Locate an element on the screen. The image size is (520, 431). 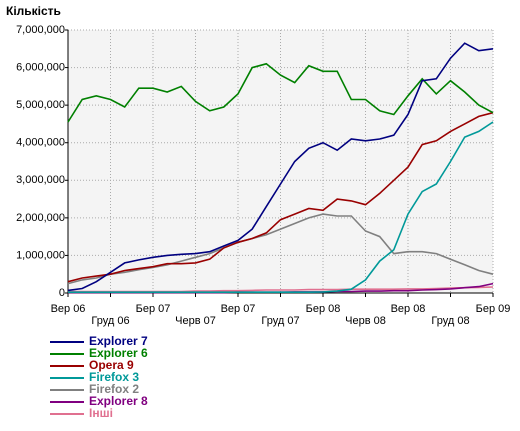
y-tick-label: 5,000,000 is located at coordinates (40, 105).